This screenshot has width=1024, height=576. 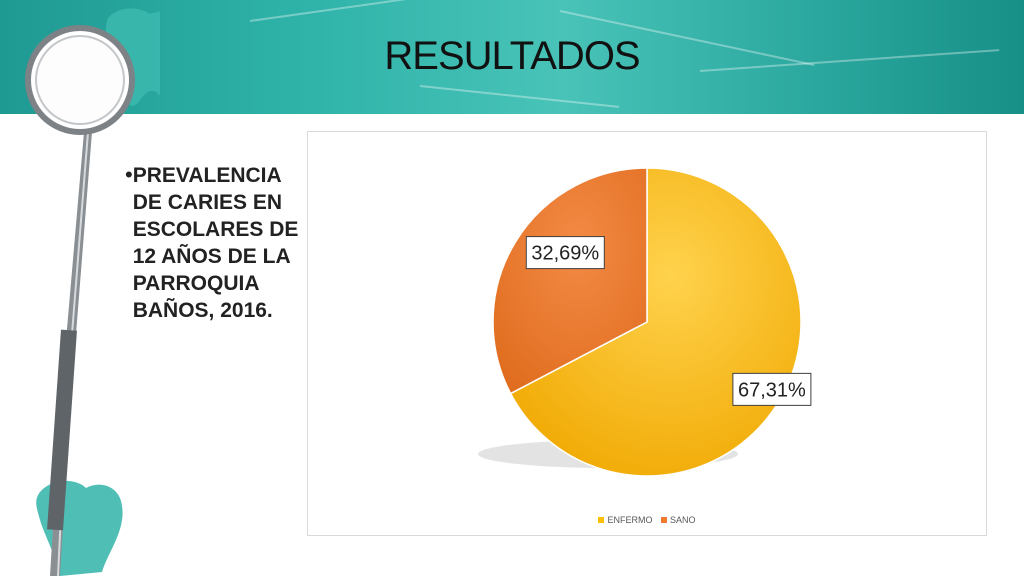 What do you see at coordinates (132, 57) in the screenshot?
I see `tooth-icon` at bounding box center [132, 57].